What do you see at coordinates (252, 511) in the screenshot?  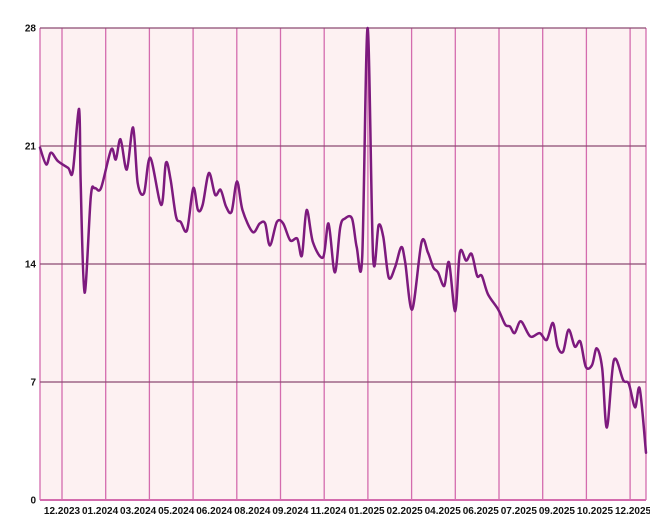 I see `x-tick-label: 08.2024` at bounding box center [252, 511].